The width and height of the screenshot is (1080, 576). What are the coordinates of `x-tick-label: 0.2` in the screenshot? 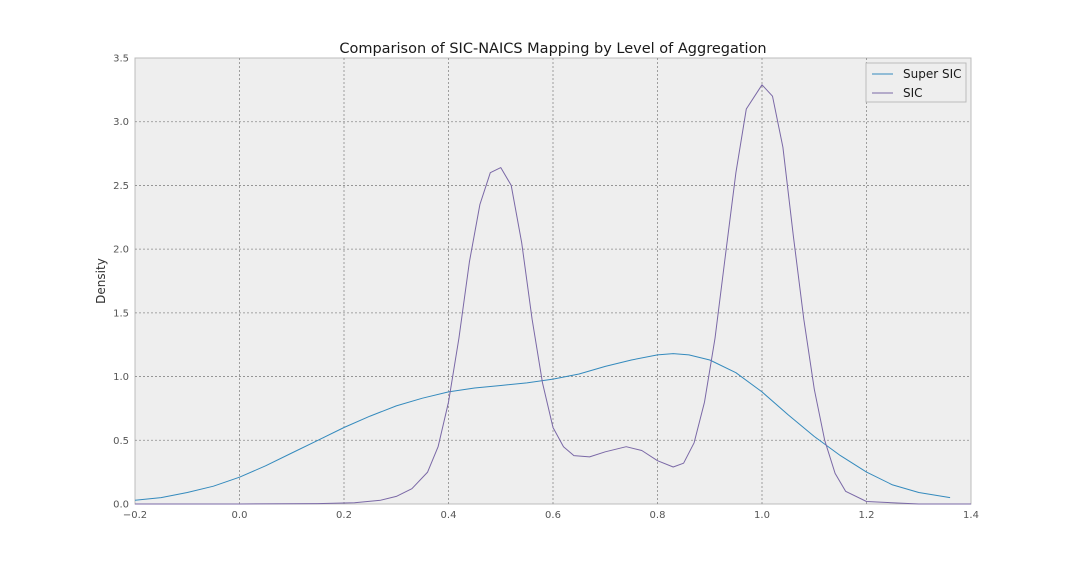 It's located at (344, 515).